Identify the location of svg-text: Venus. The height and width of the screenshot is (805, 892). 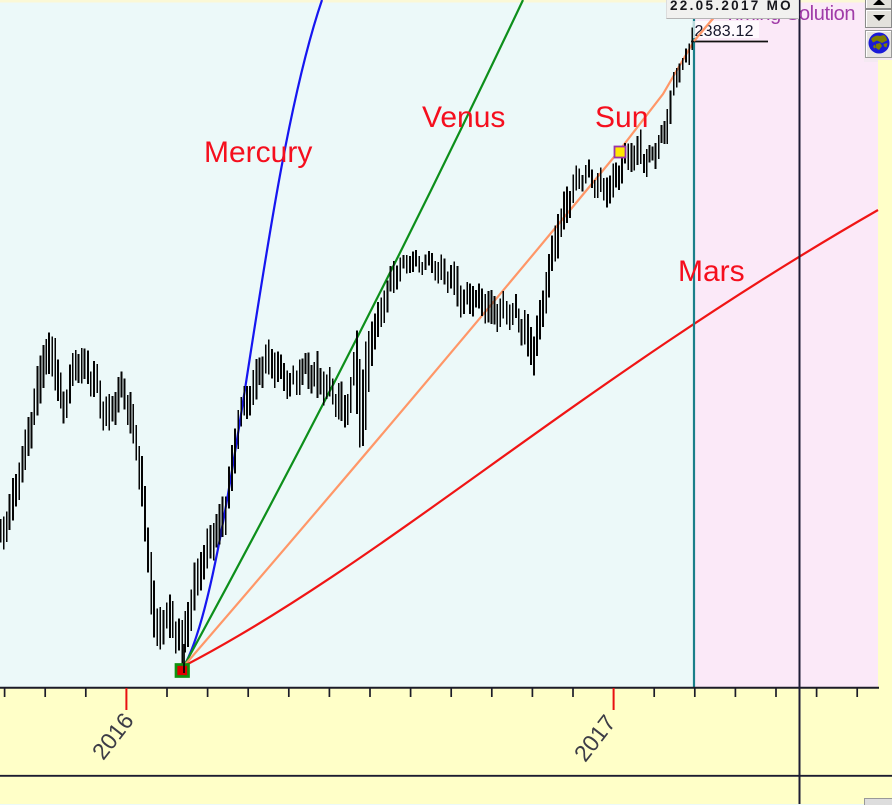
(463, 117).